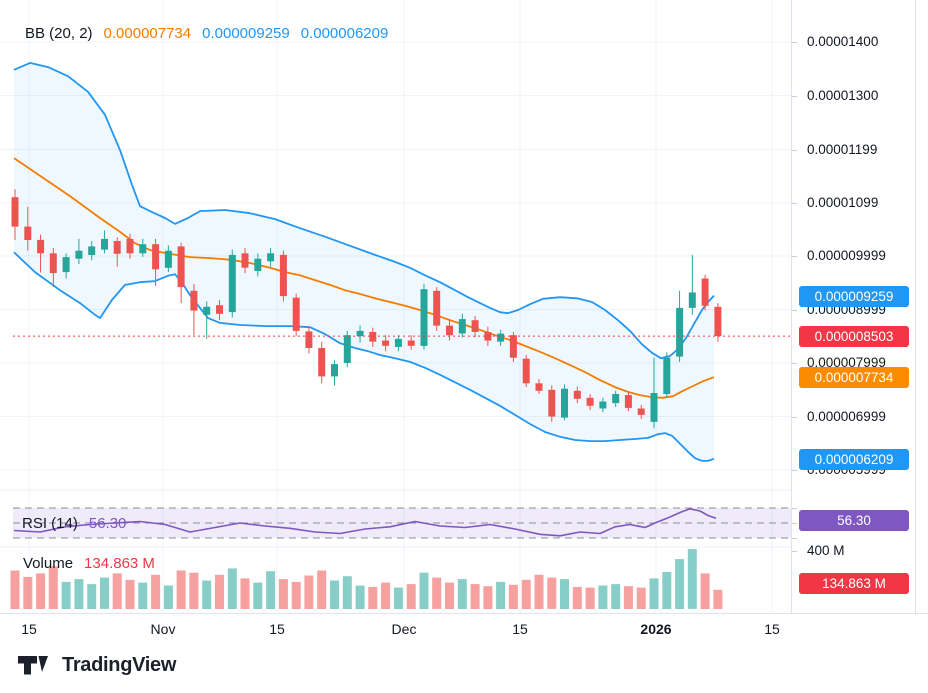 Image resolution: width=928 pixels, height=693 pixels. What do you see at coordinates (163, 629) in the screenshot?
I see `time-axis-label: Nov` at bounding box center [163, 629].